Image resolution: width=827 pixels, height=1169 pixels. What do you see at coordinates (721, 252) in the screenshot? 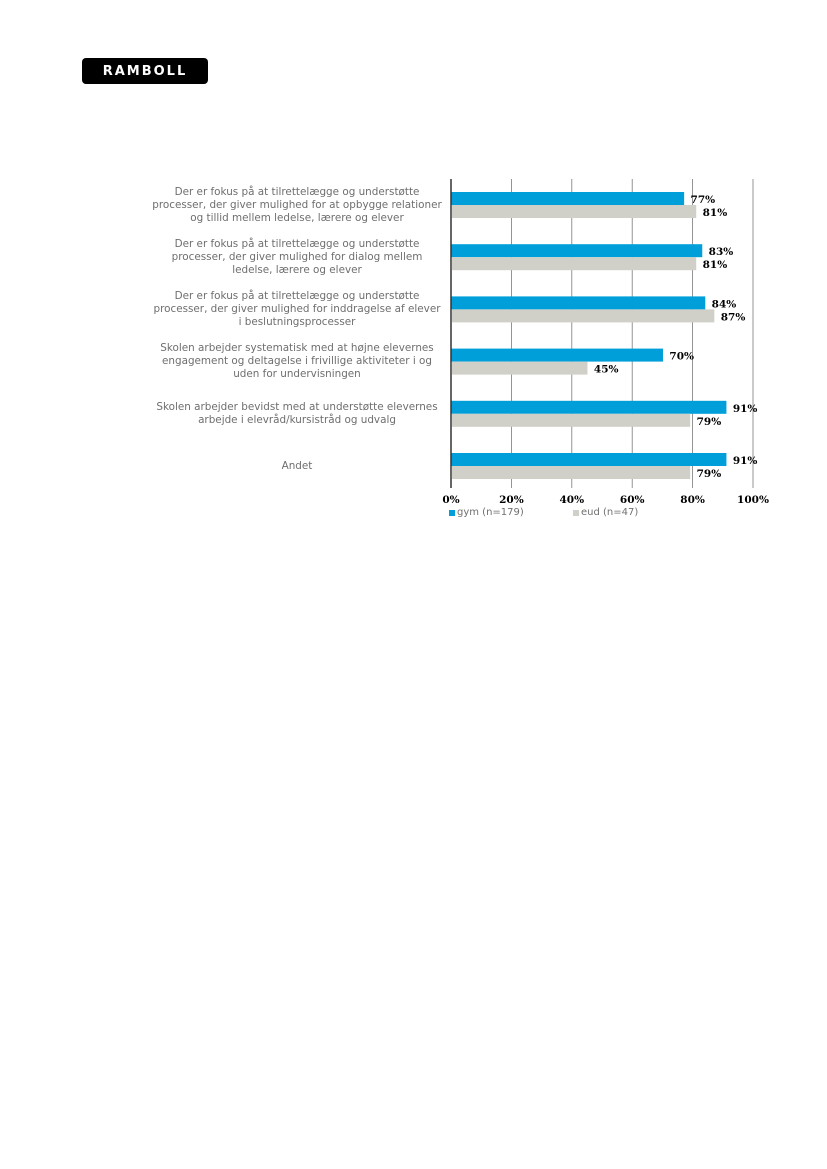
I see `data-label: 83%` at bounding box center [721, 252].